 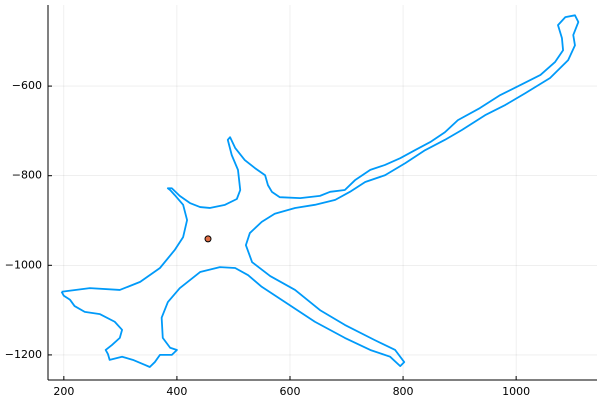 I want to click on x-tick-label: 200, so click(x=63, y=391).